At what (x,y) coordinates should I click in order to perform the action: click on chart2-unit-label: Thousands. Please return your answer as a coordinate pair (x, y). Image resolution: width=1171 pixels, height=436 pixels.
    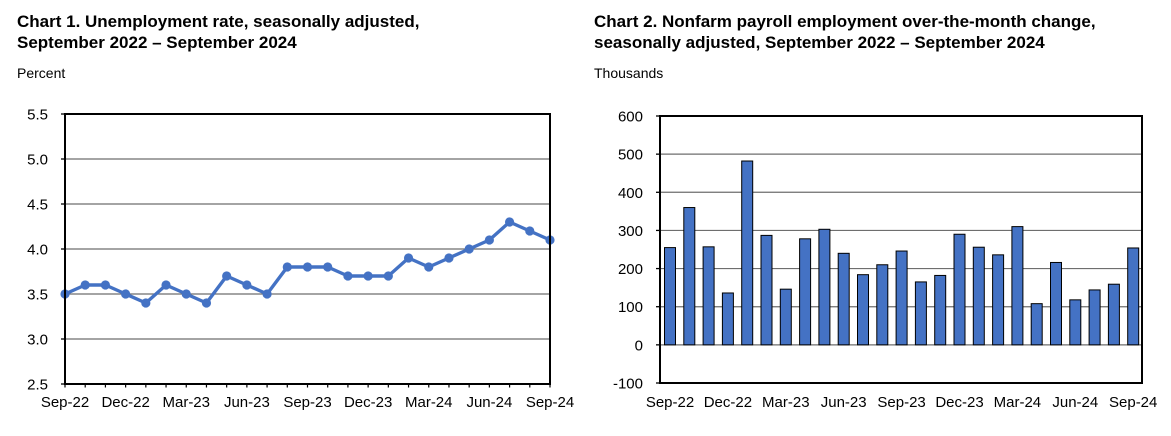
    Looking at the image, I should click on (629, 73).